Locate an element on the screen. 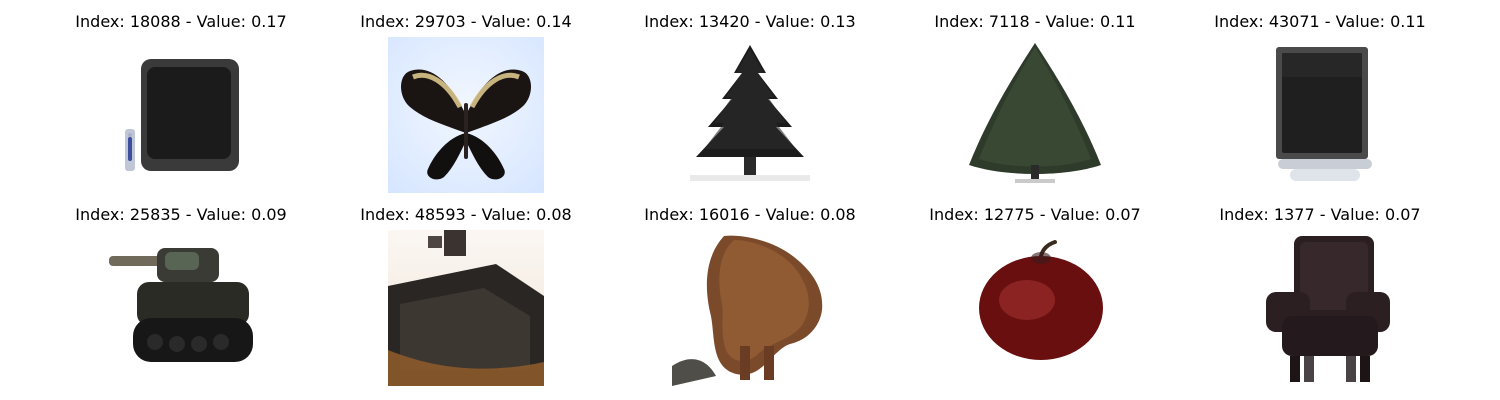 The height and width of the screenshot is (400, 1500). thumbnail-vehicle is located at coordinates (466, 308).